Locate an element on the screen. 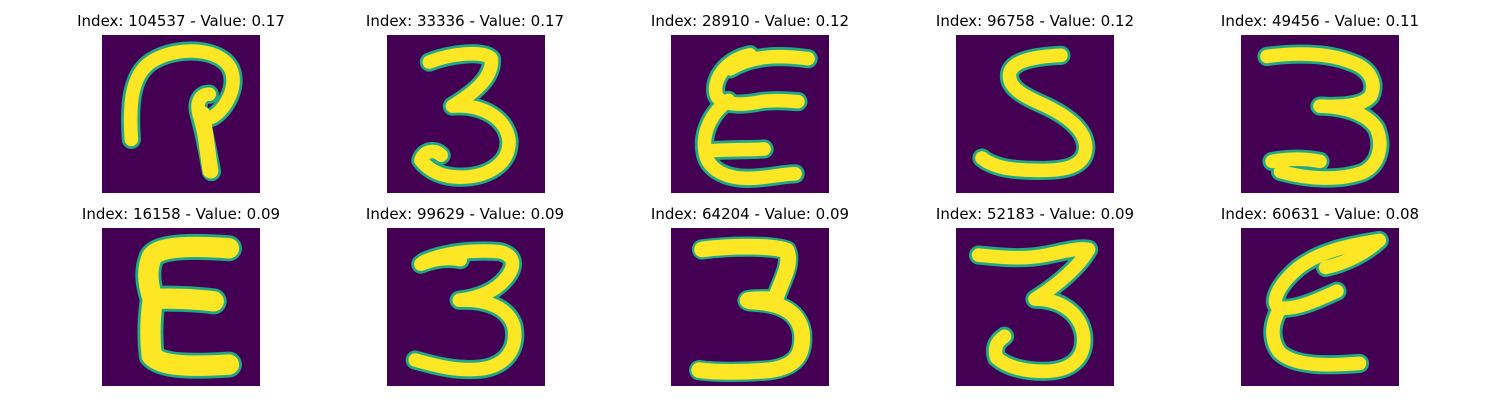 This screenshot has width=1500, height=400. panel-title-9: Index: 52183 - Value: 0.09 is located at coordinates (1035, 214).